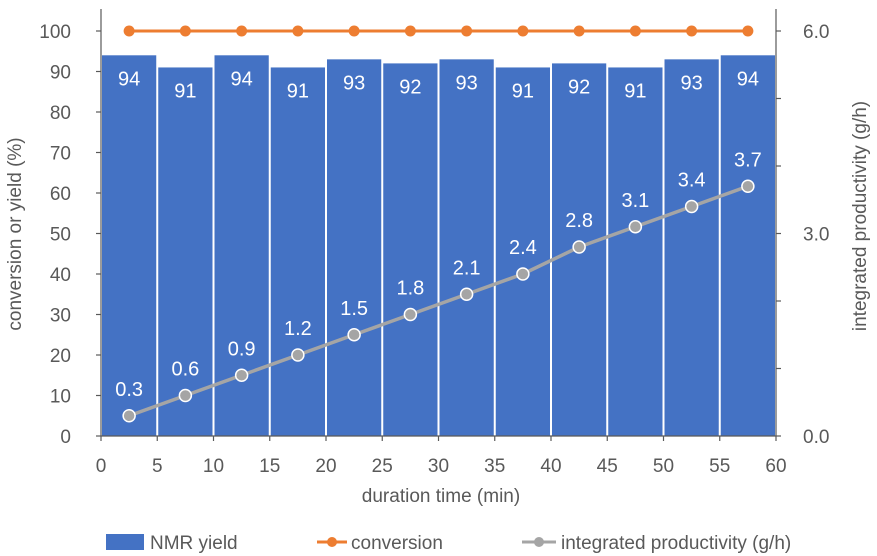 This screenshot has width=877, height=556. Describe the element at coordinates (438, 466) in the screenshot. I see `x-tick-label-30: 30` at that location.